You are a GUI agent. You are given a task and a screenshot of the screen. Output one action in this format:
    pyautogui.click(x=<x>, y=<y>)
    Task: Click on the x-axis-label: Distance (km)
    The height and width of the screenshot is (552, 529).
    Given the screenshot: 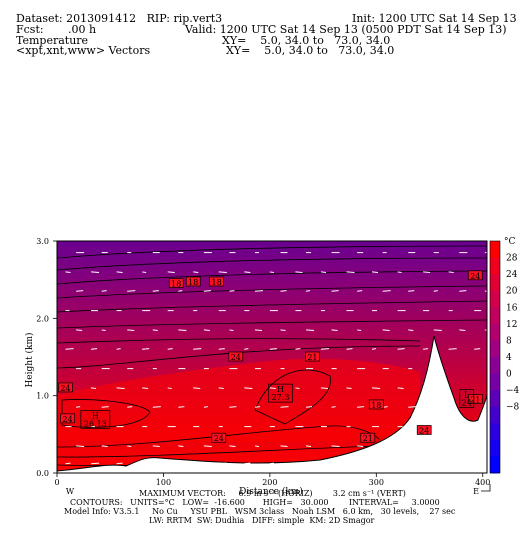 What is the action you would take?
    pyautogui.click(x=271, y=491)
    